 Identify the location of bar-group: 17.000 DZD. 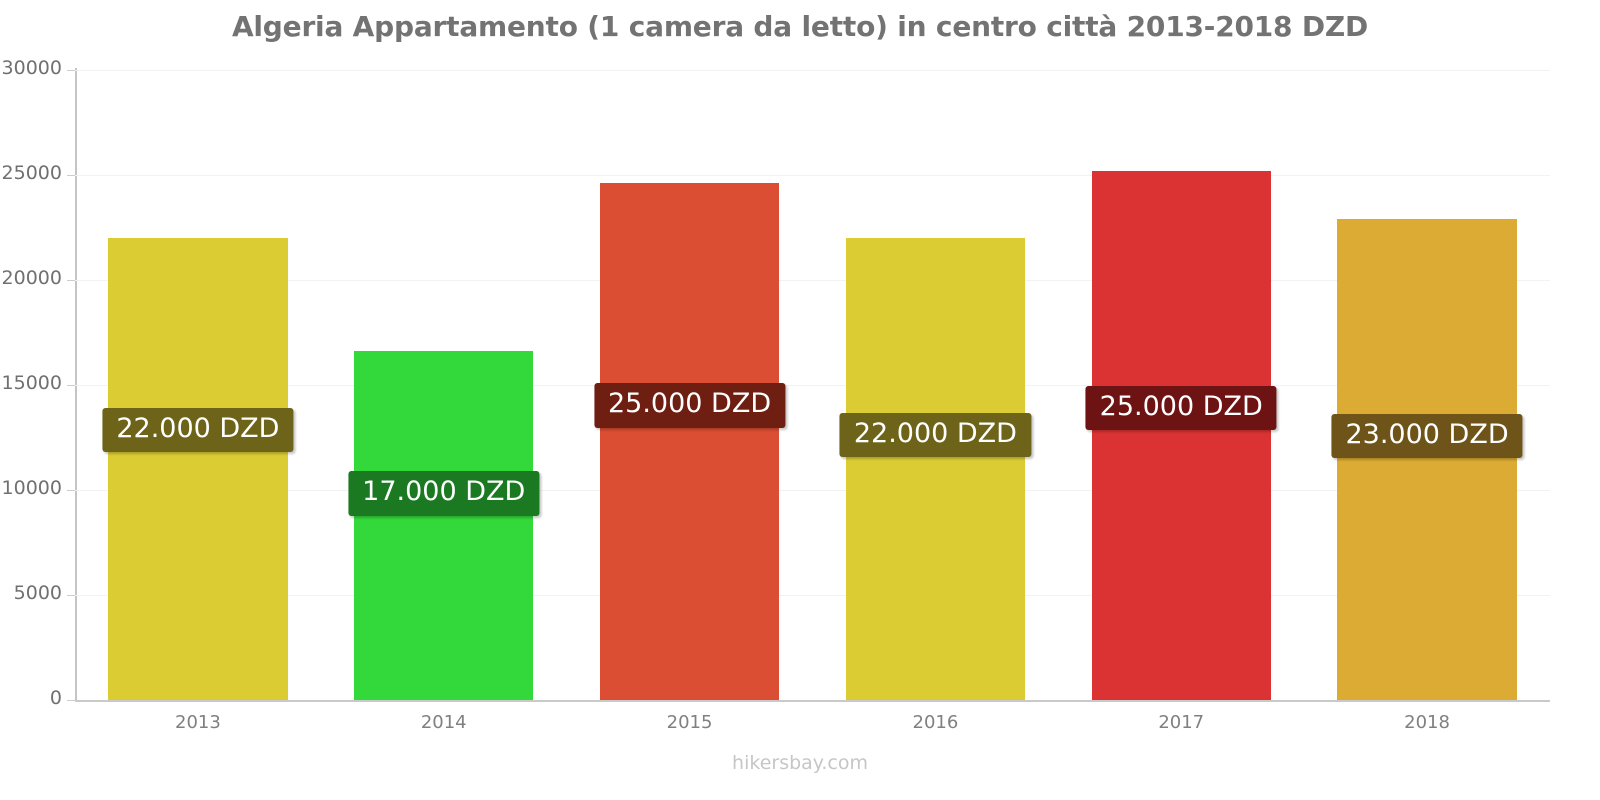
(444, 385).